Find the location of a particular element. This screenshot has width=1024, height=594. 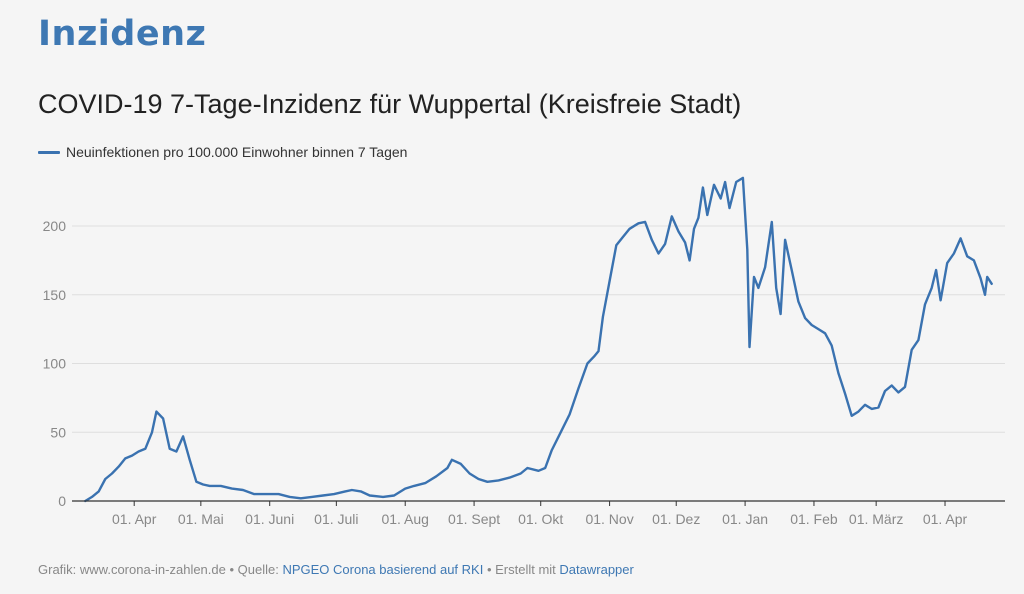

x-tick-label: 01. Aug is located at coordinates (405, 519).